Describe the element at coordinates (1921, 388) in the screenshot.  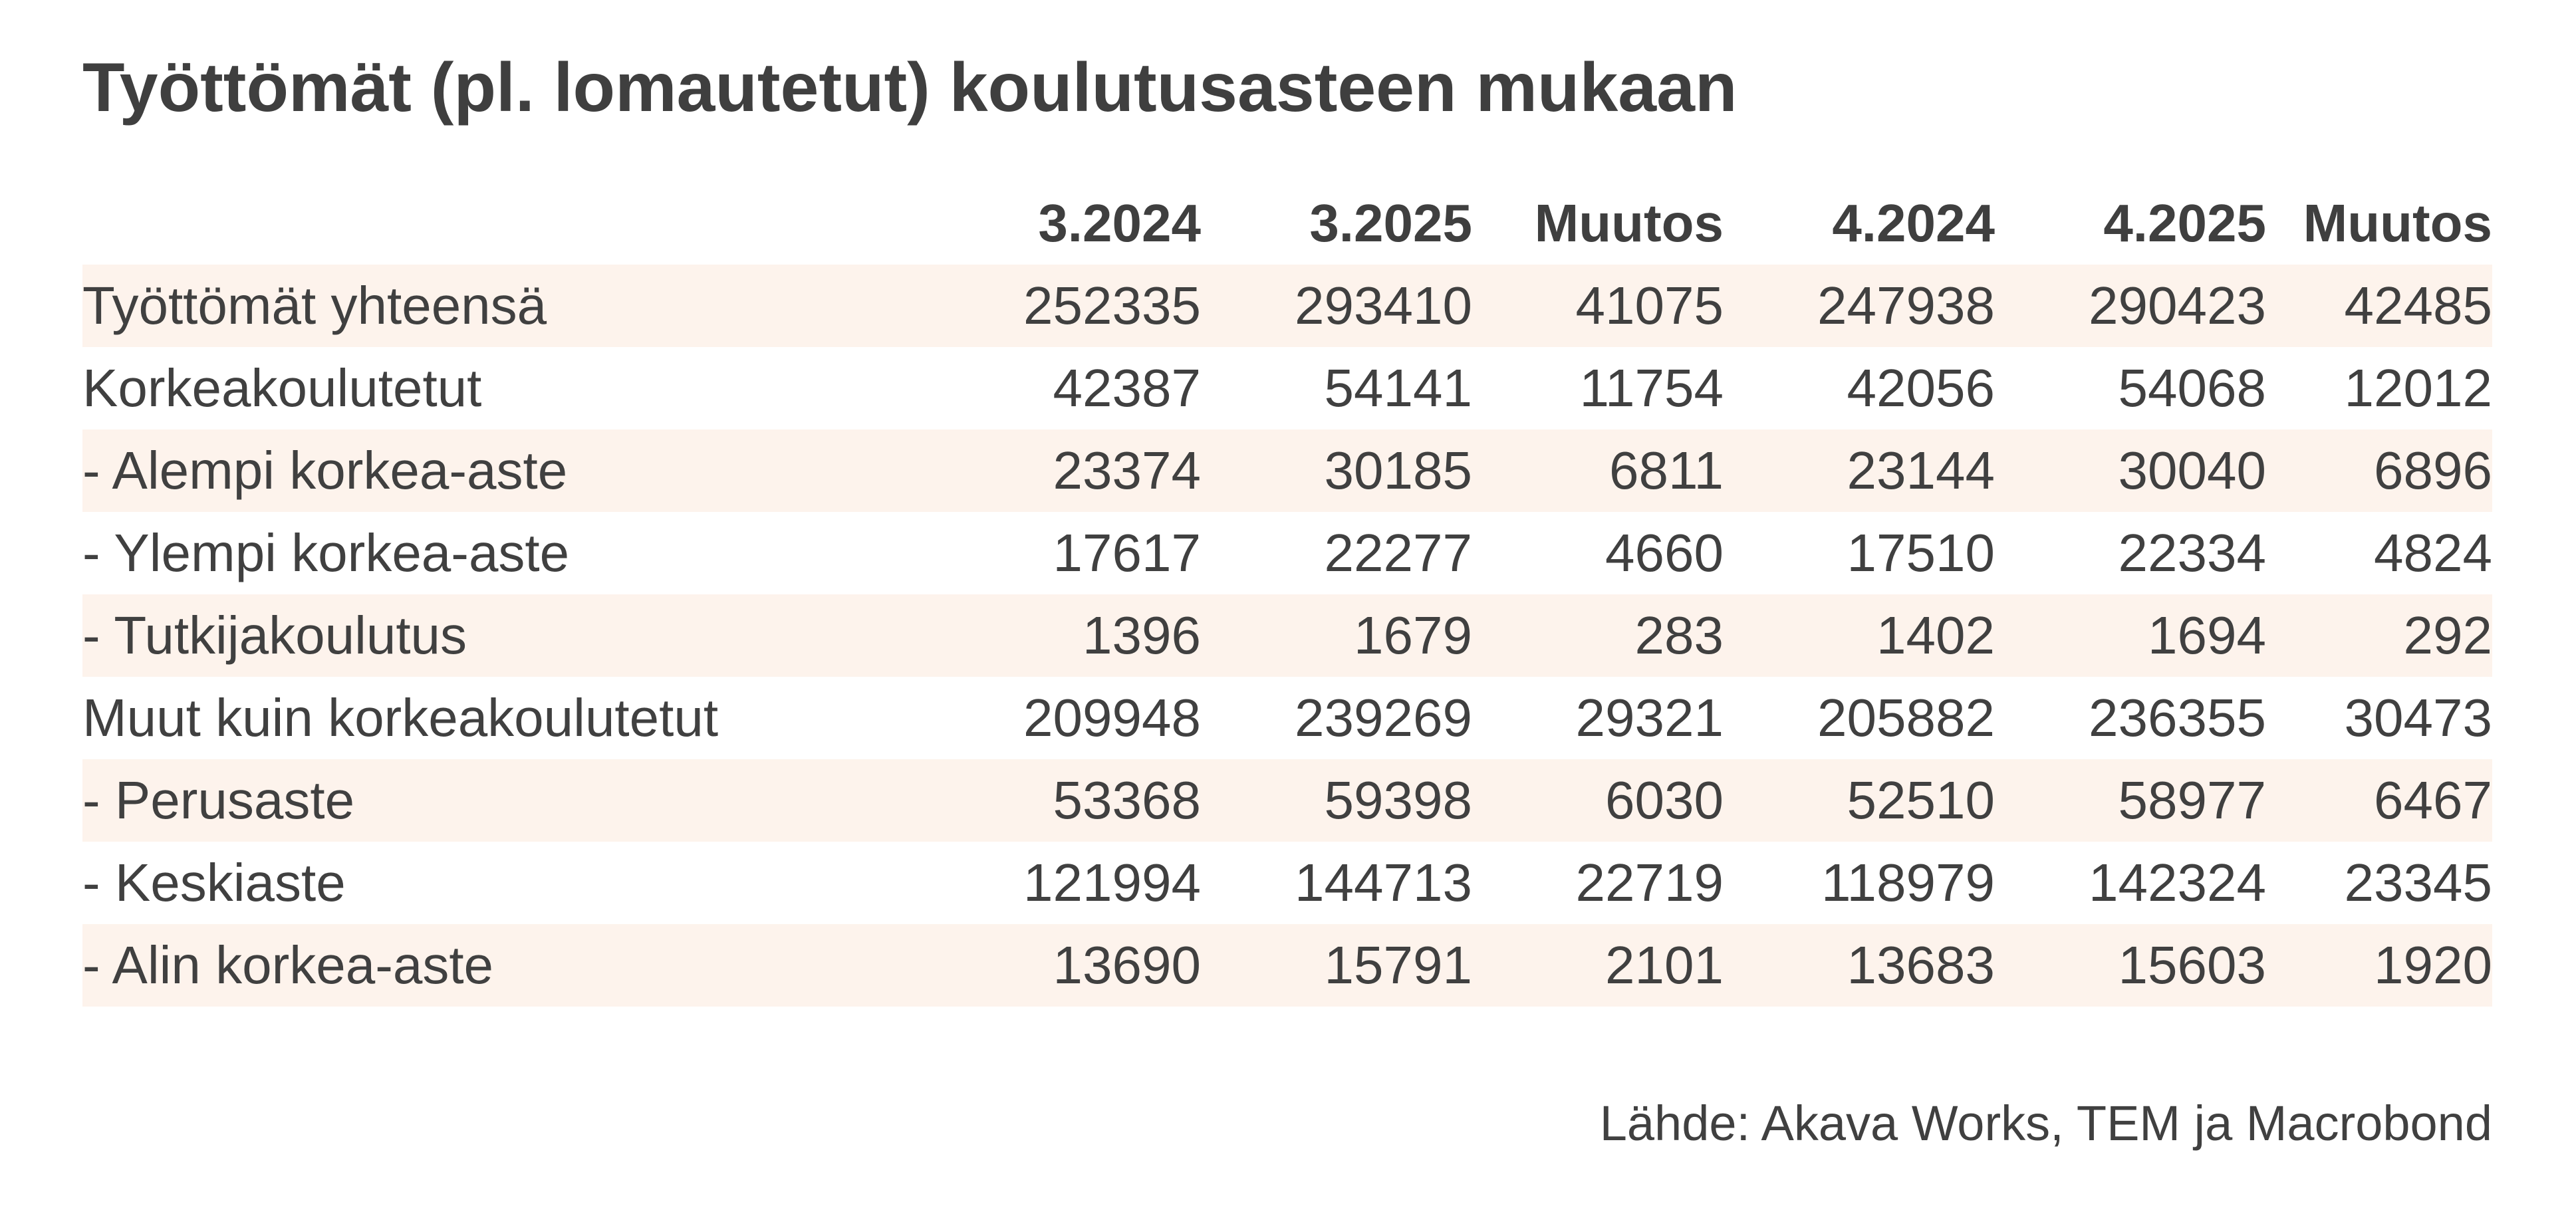
I see `table-cell: 42056` at that location.